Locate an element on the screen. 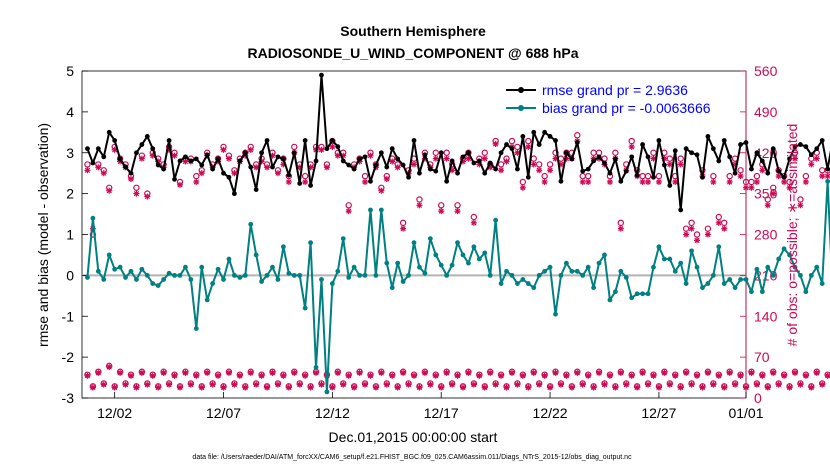 The width and height of the screenshot is (830, 470). chart-title: Southern Hemisphere is located at coordinates (413, 31).